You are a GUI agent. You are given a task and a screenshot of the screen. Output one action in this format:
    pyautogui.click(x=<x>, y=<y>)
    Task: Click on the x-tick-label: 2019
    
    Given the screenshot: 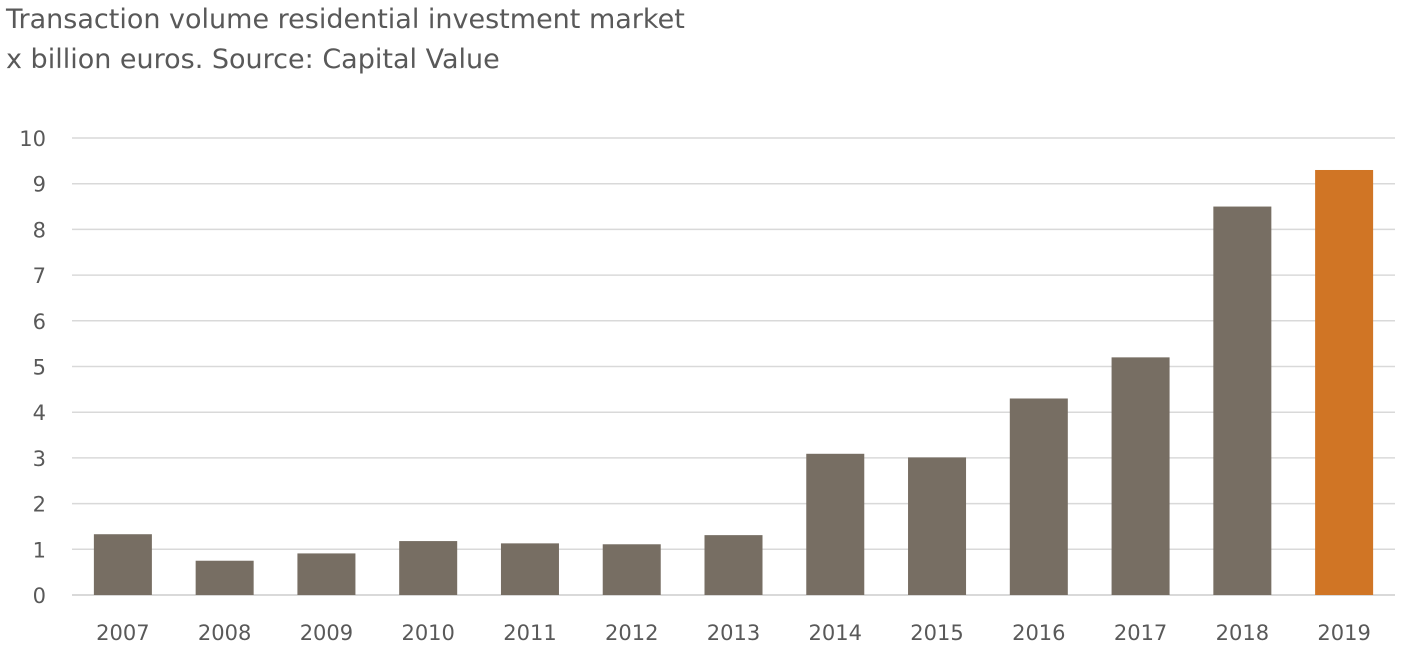 What is the action you would take?
    pyautogui.click(x=1343, y=633)
    